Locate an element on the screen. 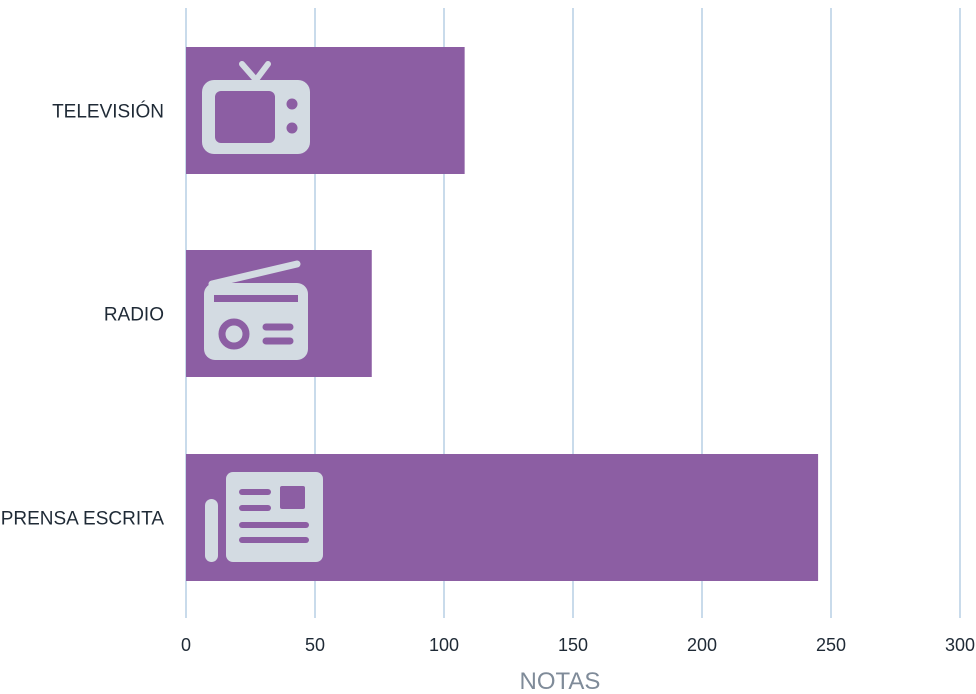 This screenshot has width=976, height=694. category-label: TELEVISIÓN is located at coordinates (108, 112).